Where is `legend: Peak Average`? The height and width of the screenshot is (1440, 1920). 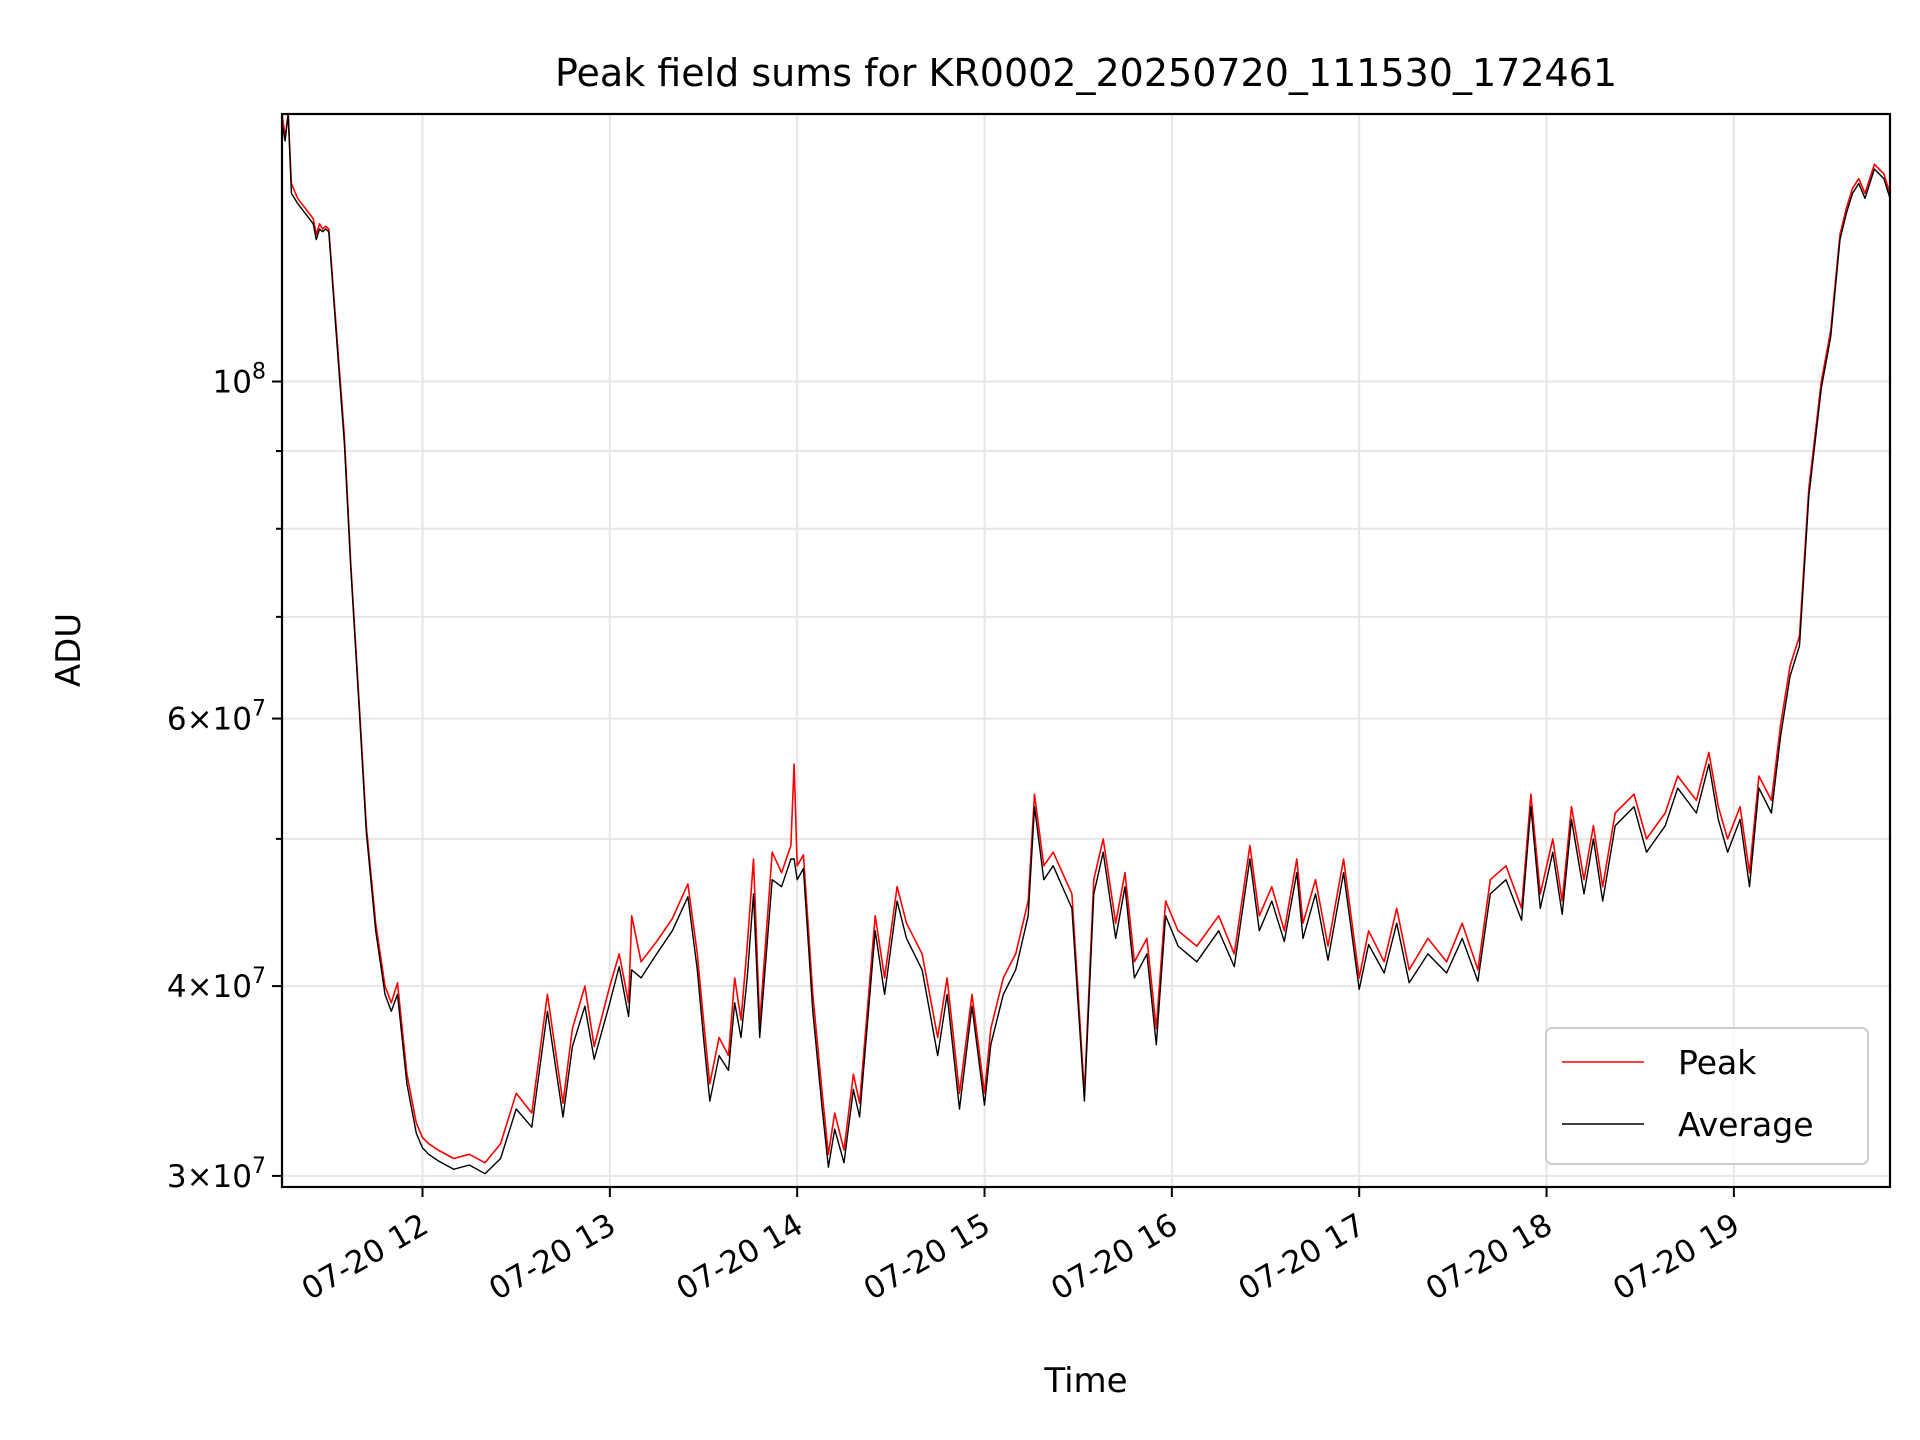 legend: Peak Average is located at coordinates (1707, 1096).